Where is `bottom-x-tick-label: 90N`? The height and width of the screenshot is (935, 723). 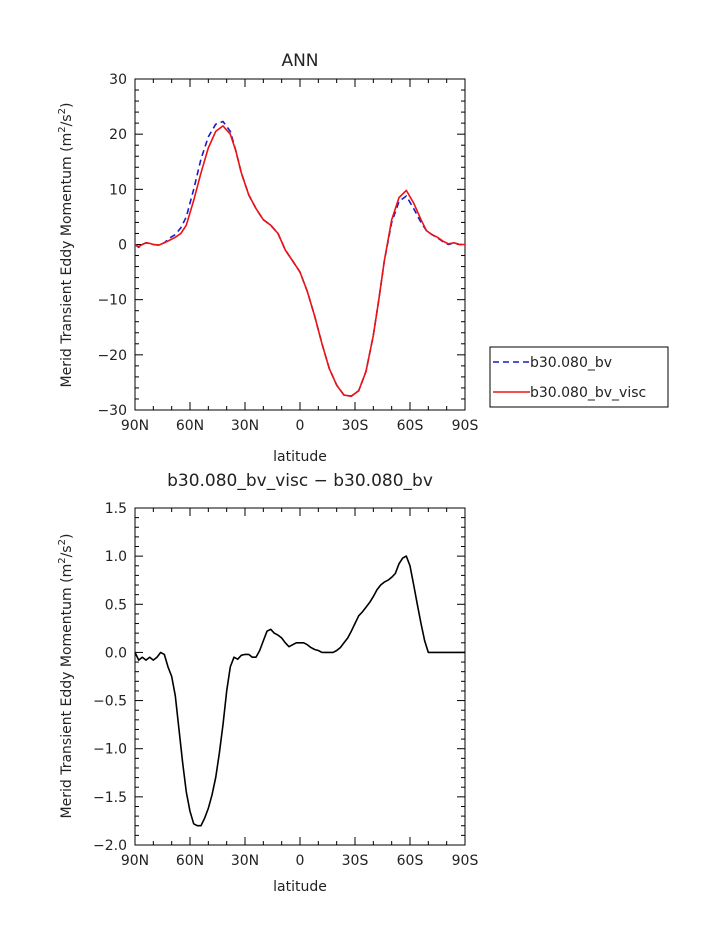 bottom-x-tick-label: 90N is located at coordinates (135, 861).